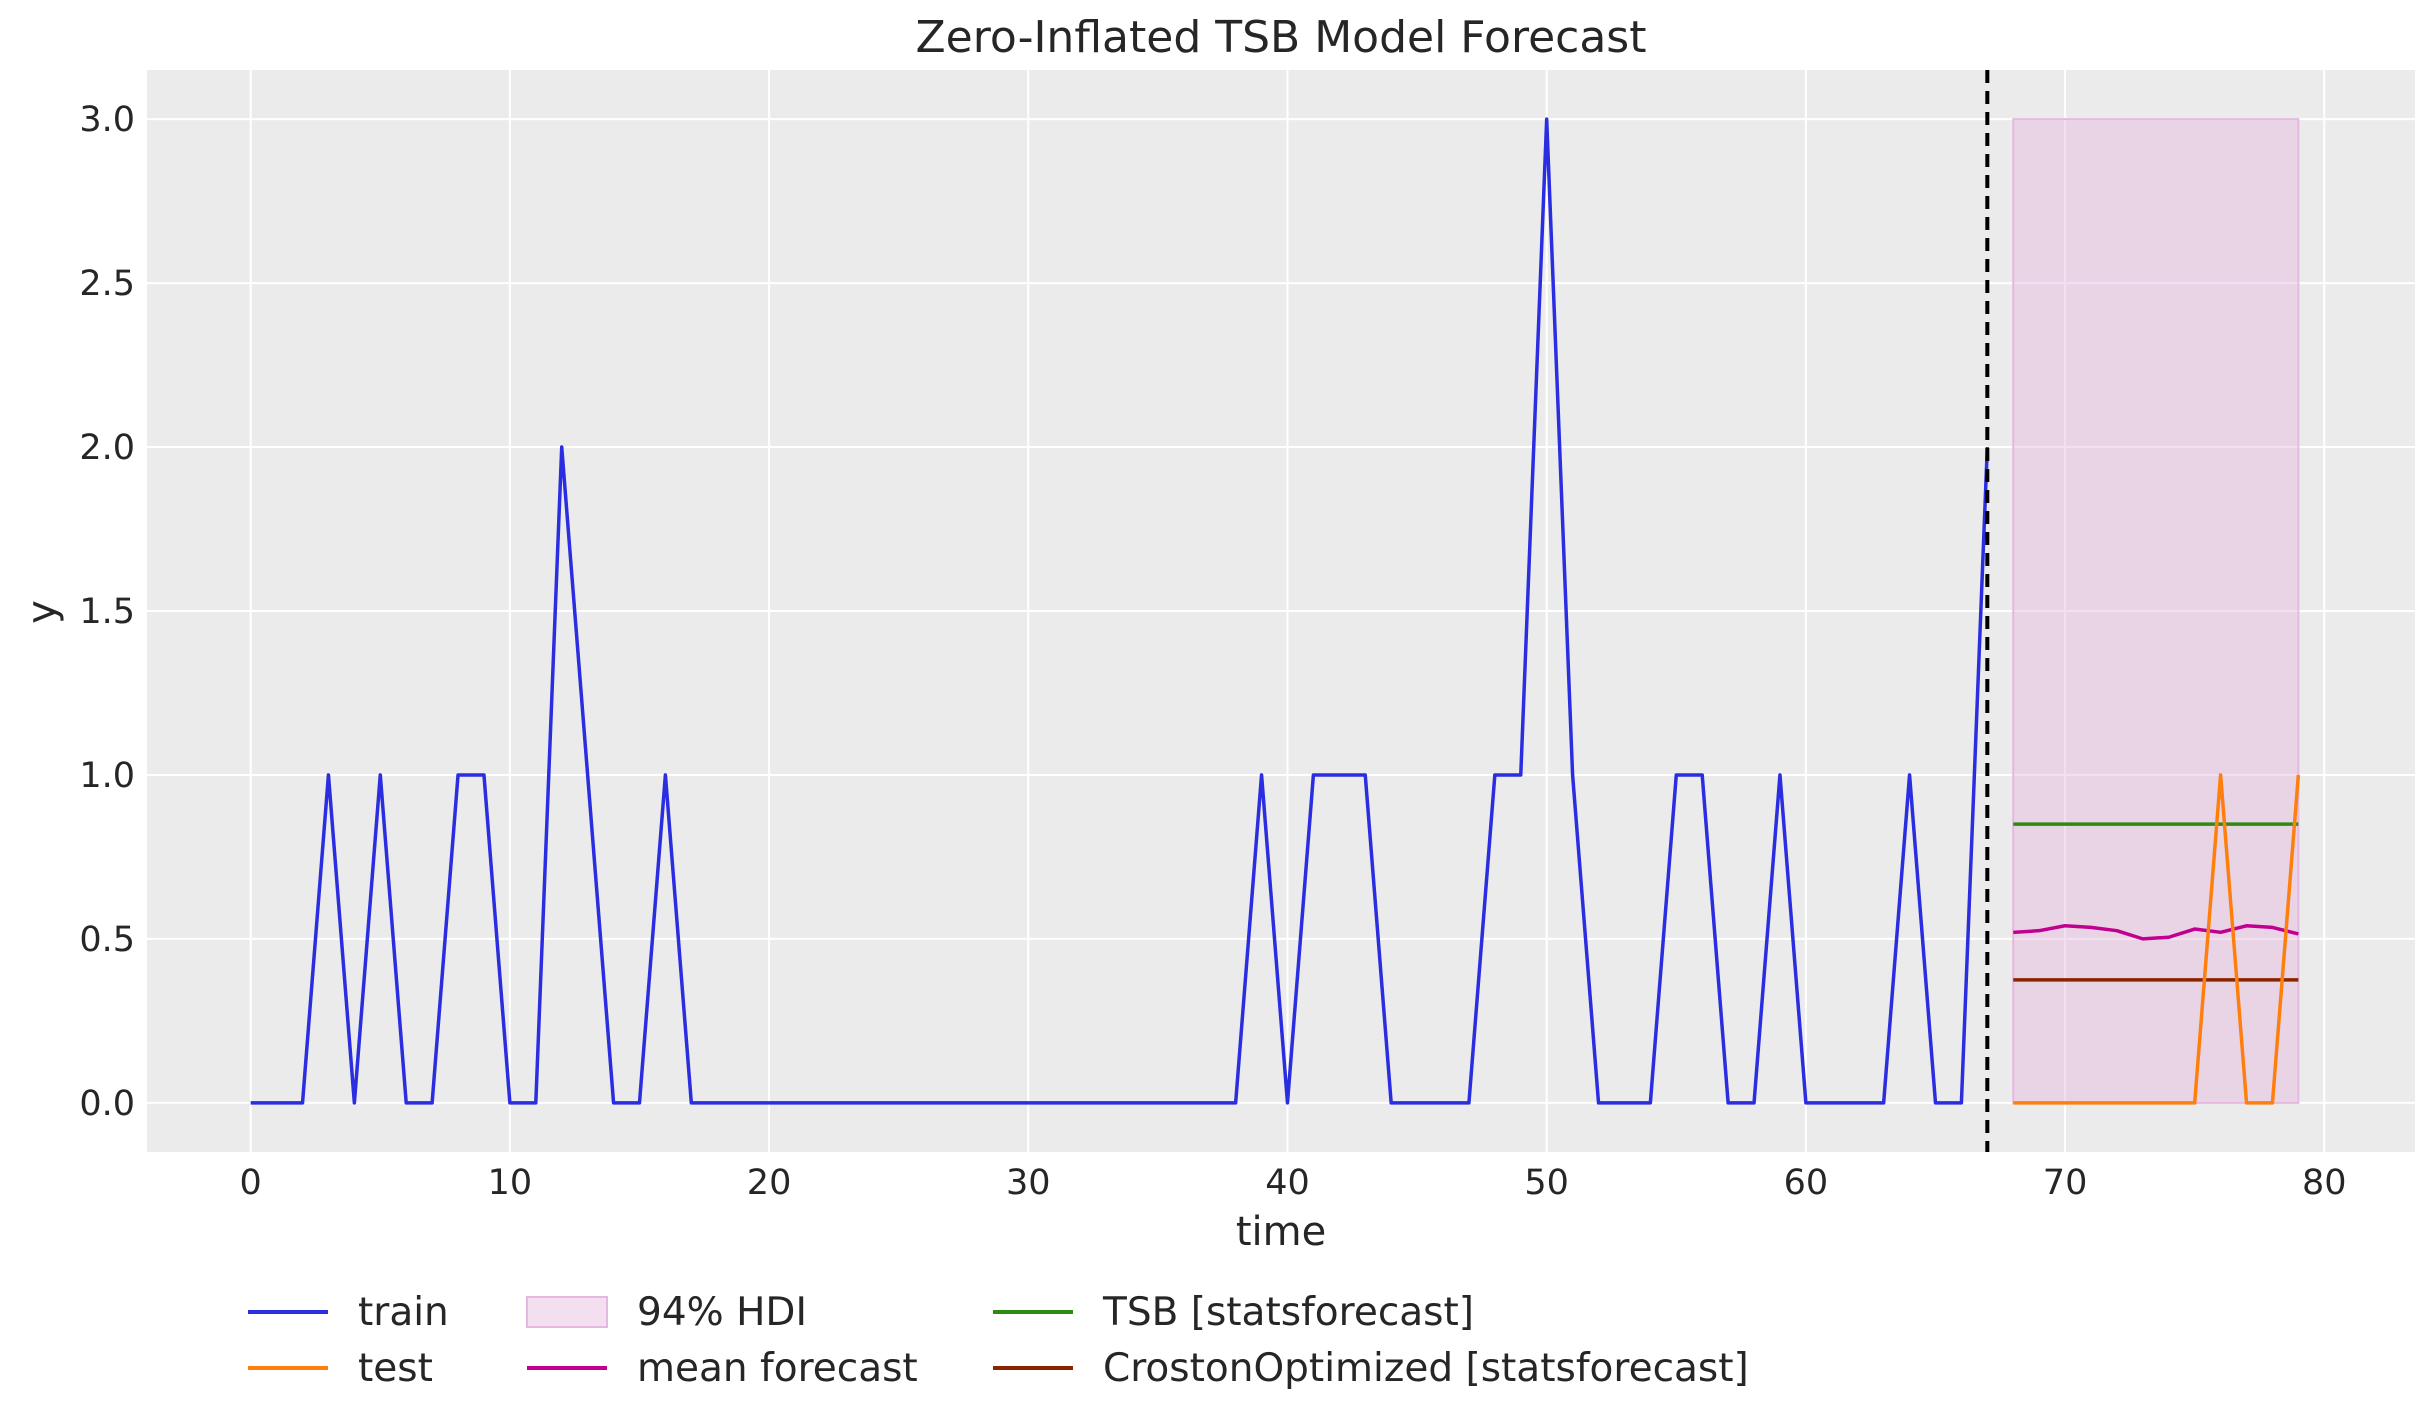 The width and height of the screenshot is (2423, 1423). What do you see at coordinates (403, 1312) in the screenshot?
I see `legend-label-train: train` at bounding box center [403, 1312].